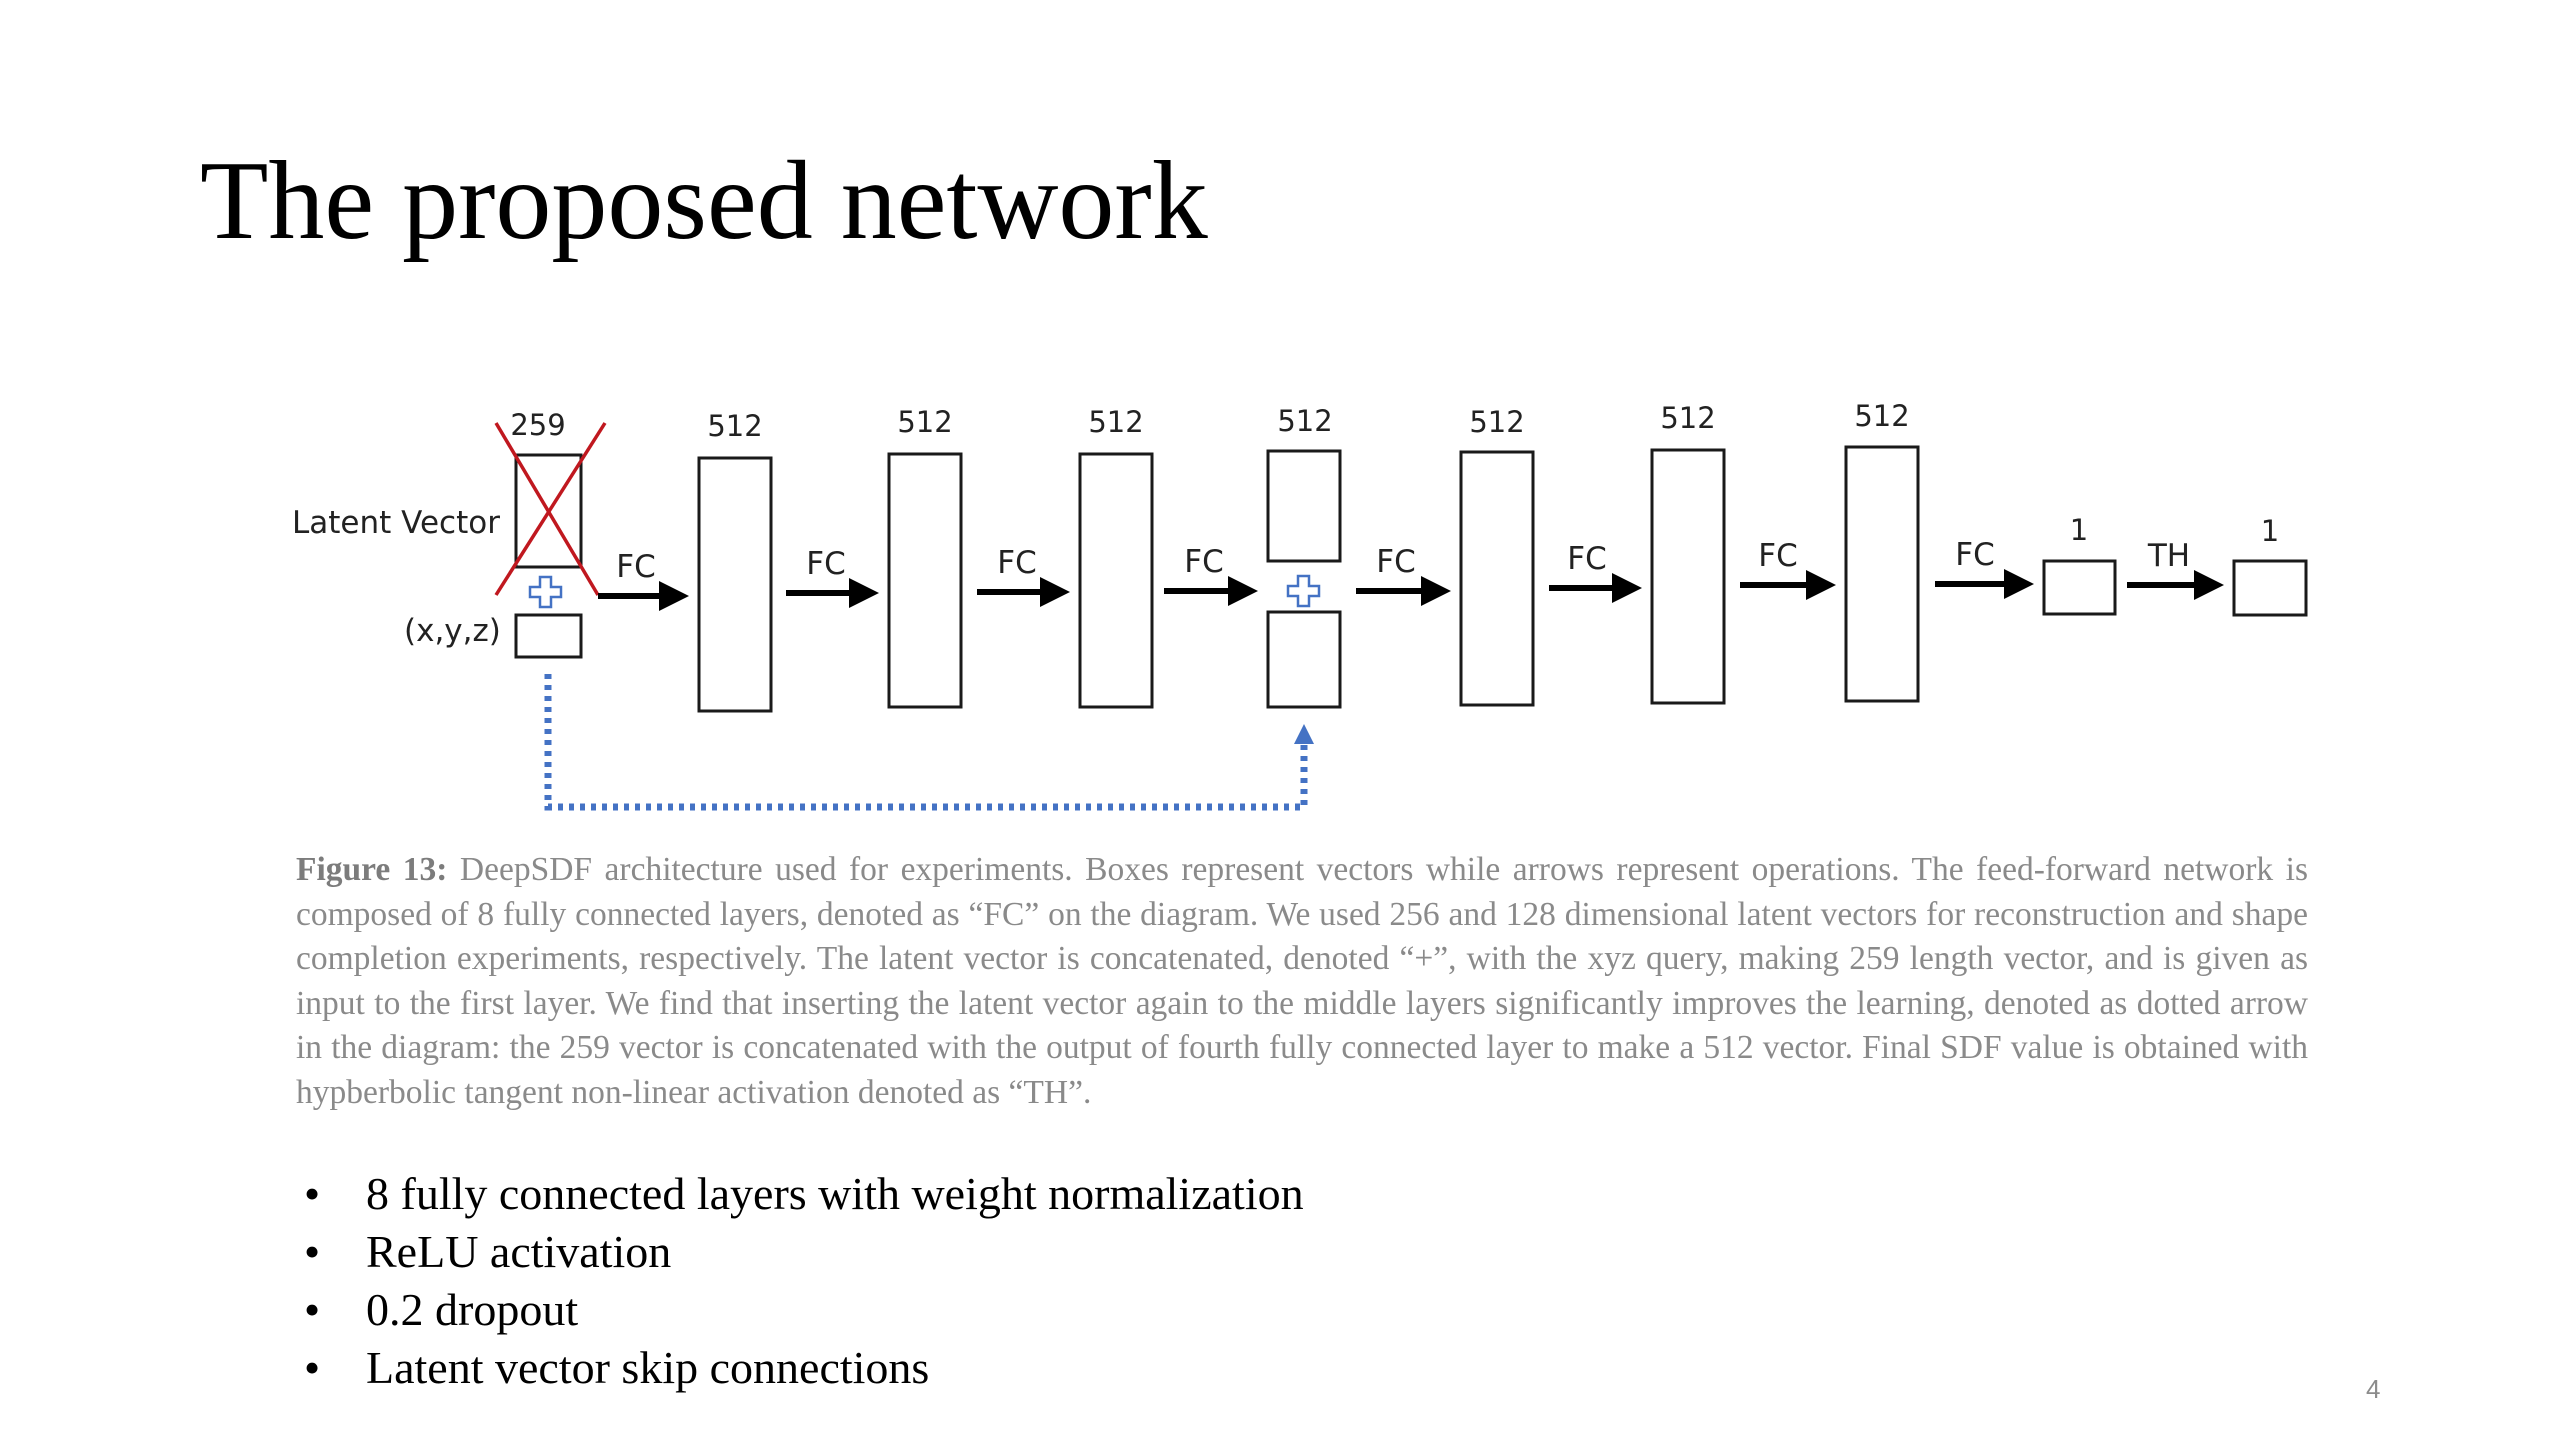  What do you see at coordinates (704, 201) in the screenshot?
I see `slide-title: The proposed network` at bounding box center [704, 201].